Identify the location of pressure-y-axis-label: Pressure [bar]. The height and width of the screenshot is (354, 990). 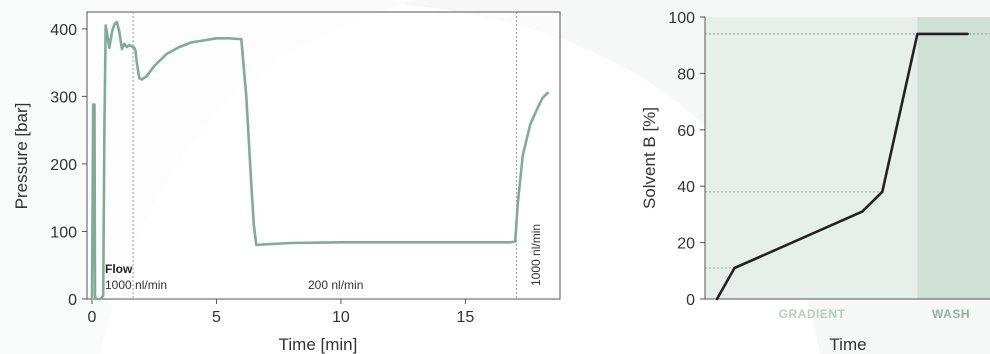
(21, 156).